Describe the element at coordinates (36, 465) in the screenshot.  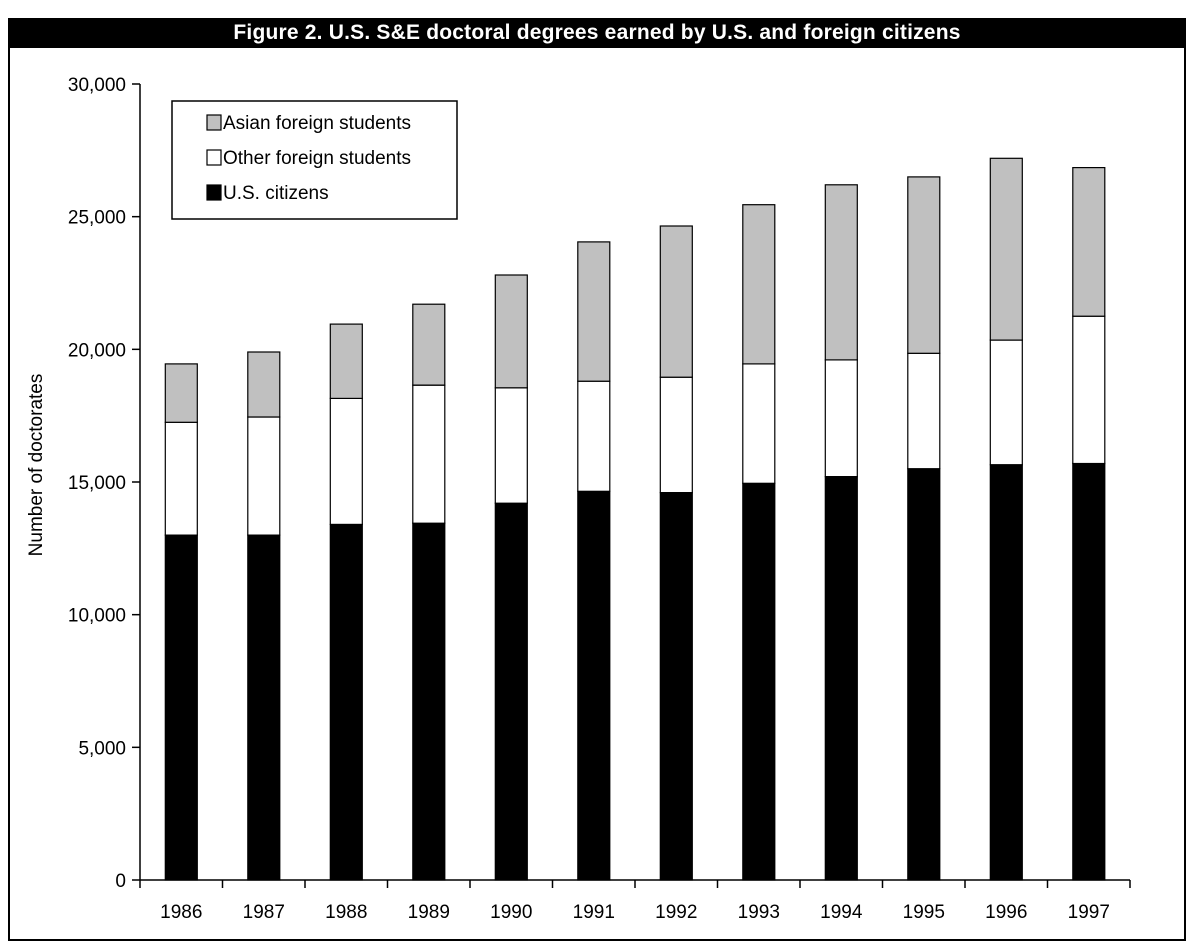
I see `y-axis-title: Number of doctorates` at that location.